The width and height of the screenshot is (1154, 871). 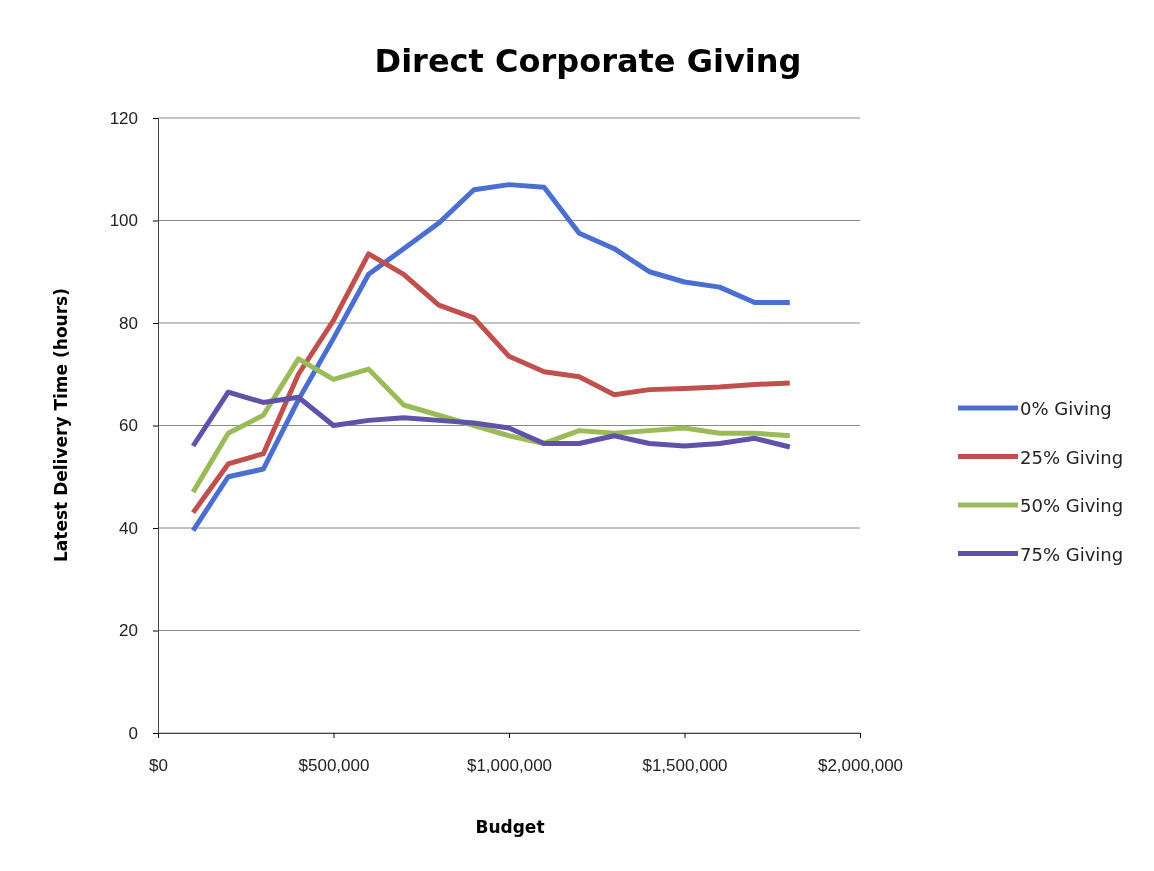 I want to click on x-tick-label: $1,000,000, so click(x=509, y=765).